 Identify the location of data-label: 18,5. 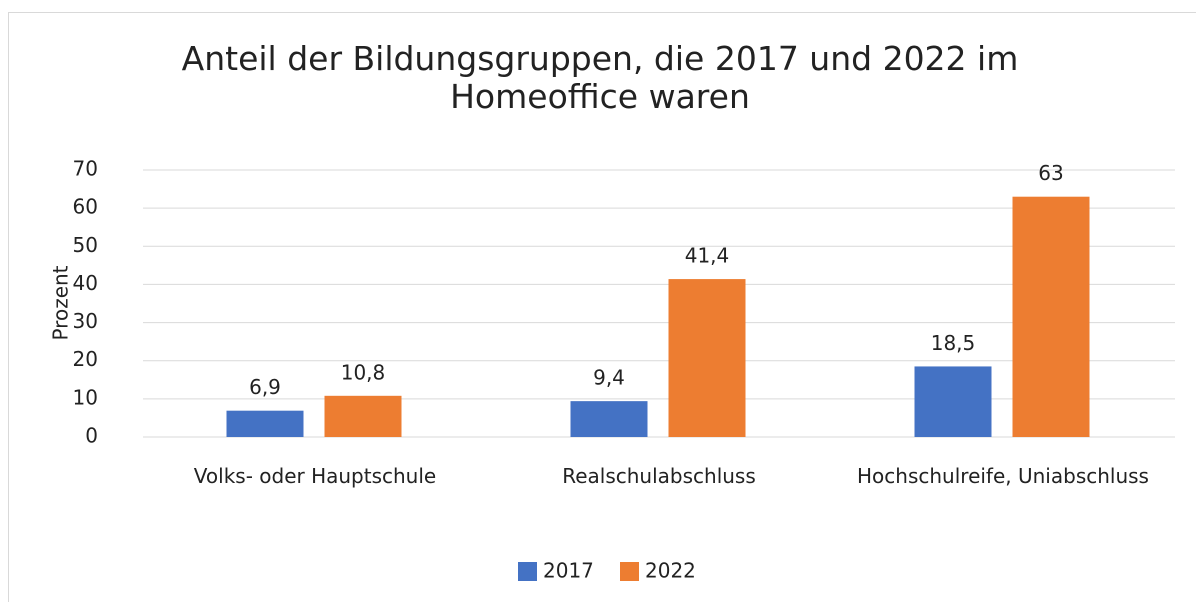
(953, 343).